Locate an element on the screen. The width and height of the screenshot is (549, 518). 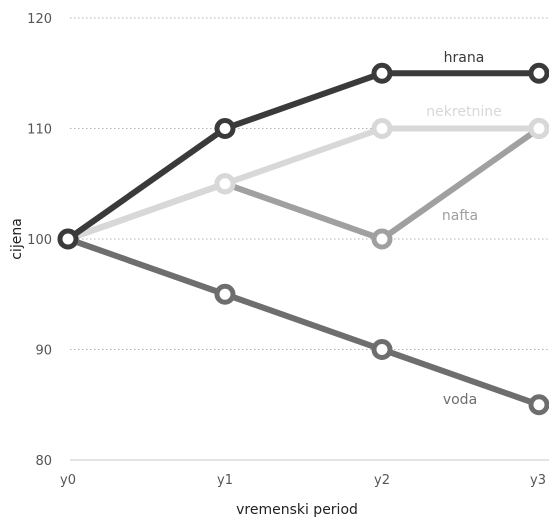
y-tick-label: 90 is located at coordinates (43, 351).